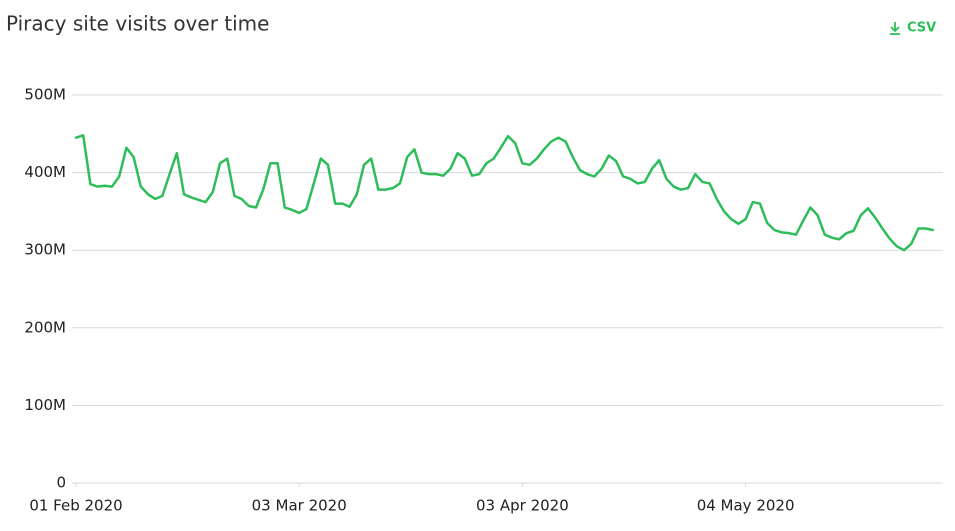 This screenshot has height=531, width=955. I want to click on y-tick-label: 300M, so click(45, 250).